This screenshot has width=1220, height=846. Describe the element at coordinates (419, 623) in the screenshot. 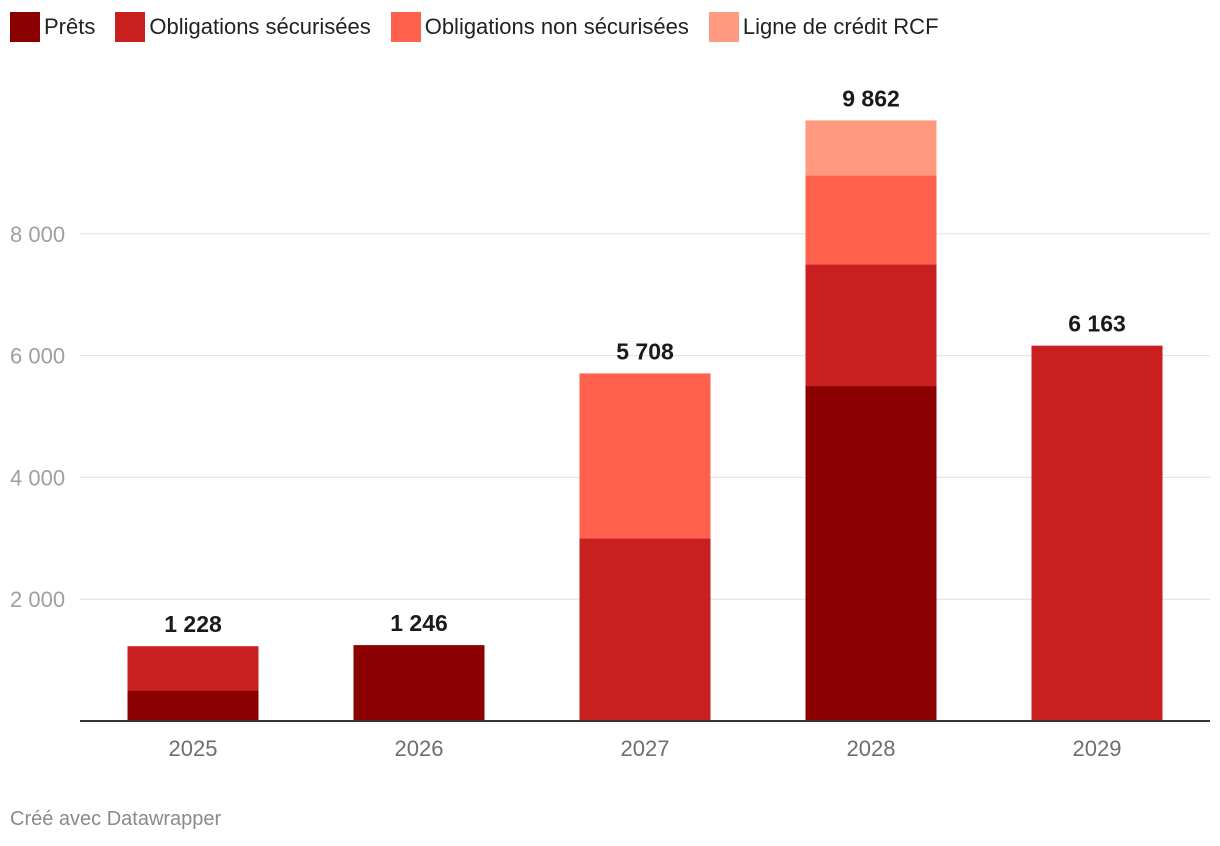

I see `bar-total-label: 1 246` at that location.